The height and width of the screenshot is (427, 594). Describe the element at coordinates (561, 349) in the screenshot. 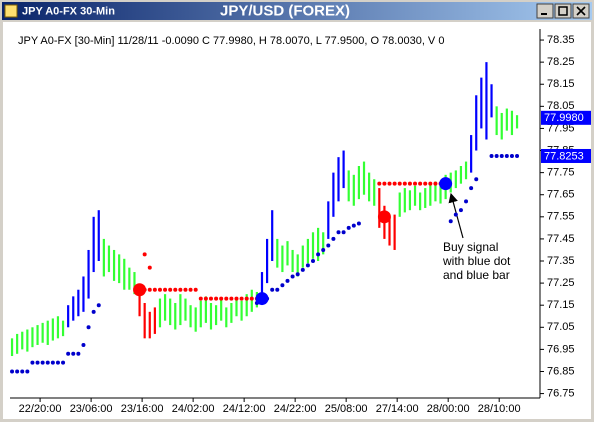

I see `y-tick-label: 76.95` at that location.